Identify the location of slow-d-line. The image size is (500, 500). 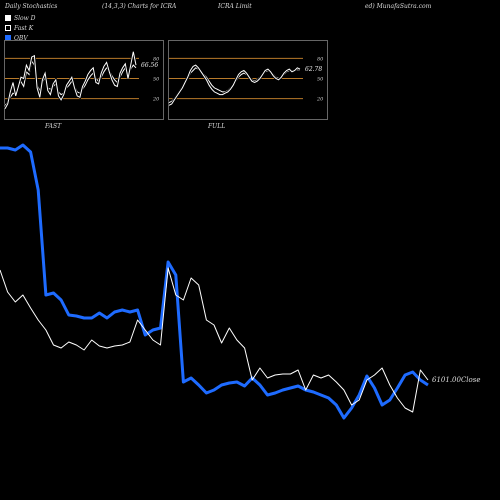
(70, 82).